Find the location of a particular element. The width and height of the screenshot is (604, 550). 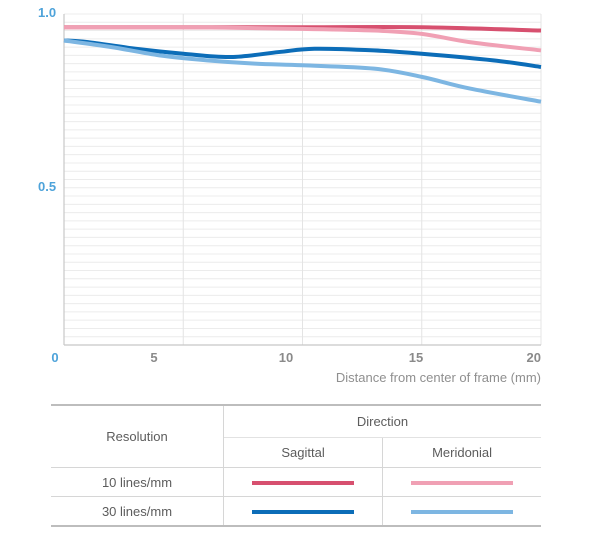

x-tick-label: 20 is located at coordinates (534, 357).